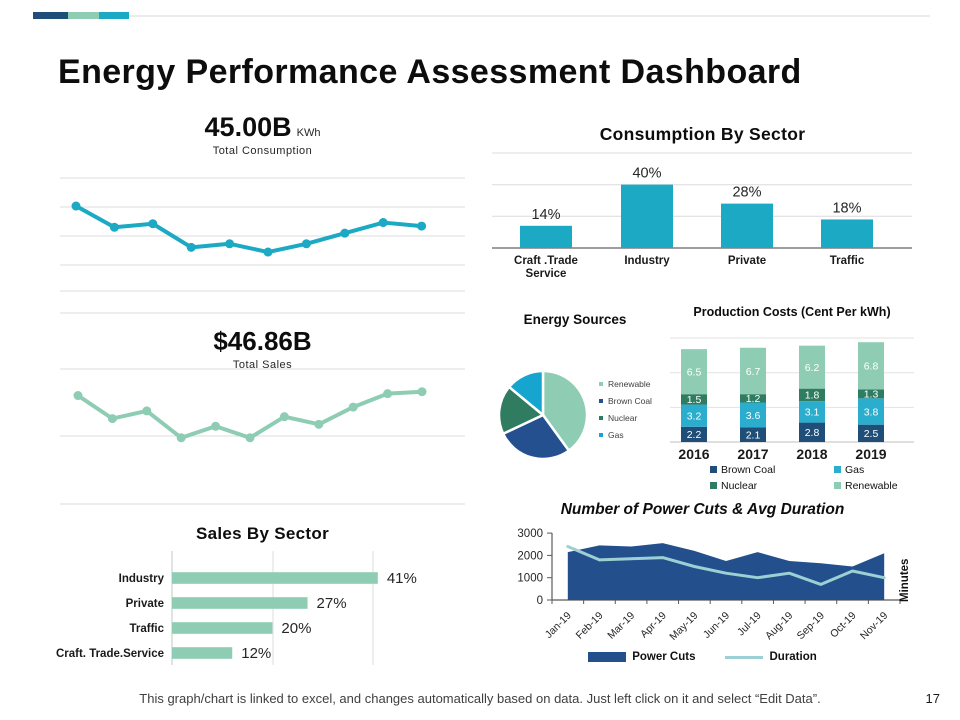 The image size is (960, 720). What do you see at coordinates (308, 133) in the screenshot?
I see `total-consumption-unit: KWh` at bounding box center [308, 133].